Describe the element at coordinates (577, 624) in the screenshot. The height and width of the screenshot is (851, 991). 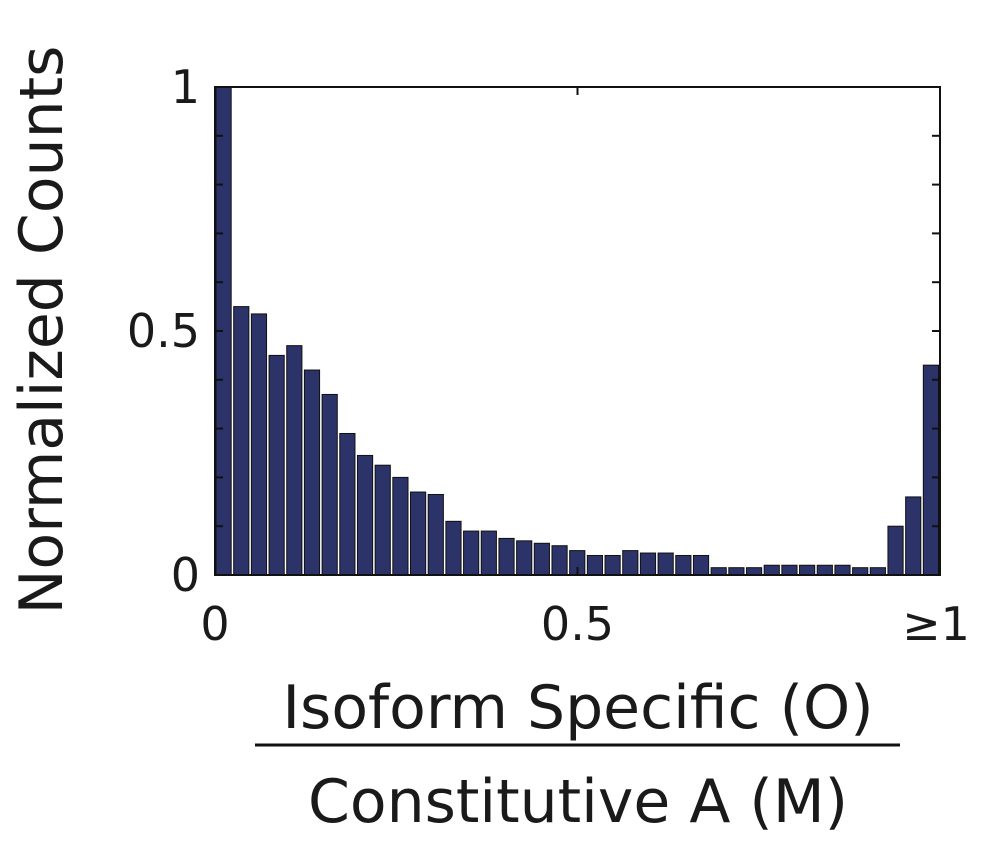
I see `x-tick-label-1: 0.5` at that location.